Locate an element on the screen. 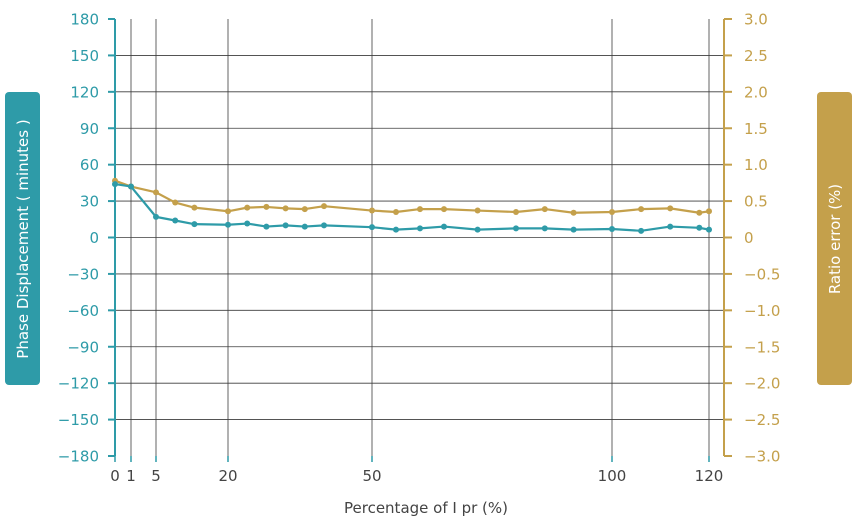  x-tick-label: 100 is located at coordinates (612, 476).